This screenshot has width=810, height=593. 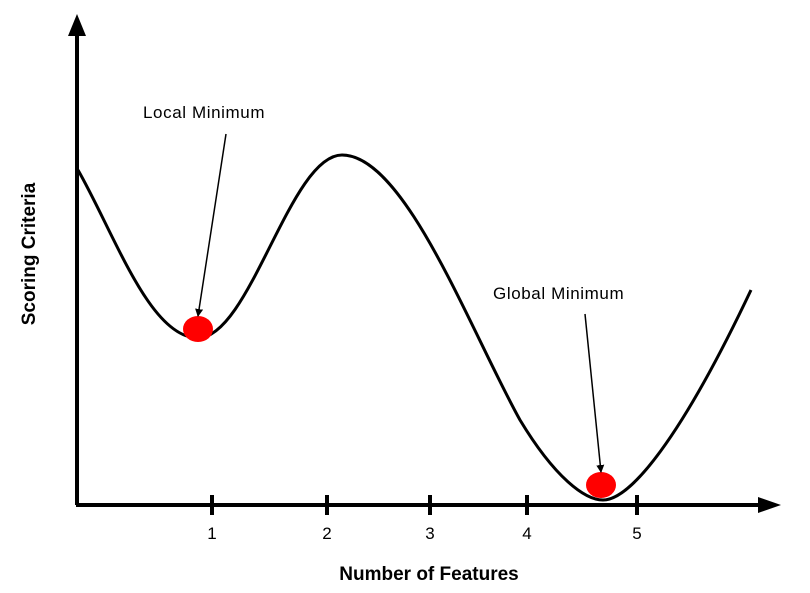 I want to click on global-minimum-arrow, so click(x=594, y=393).